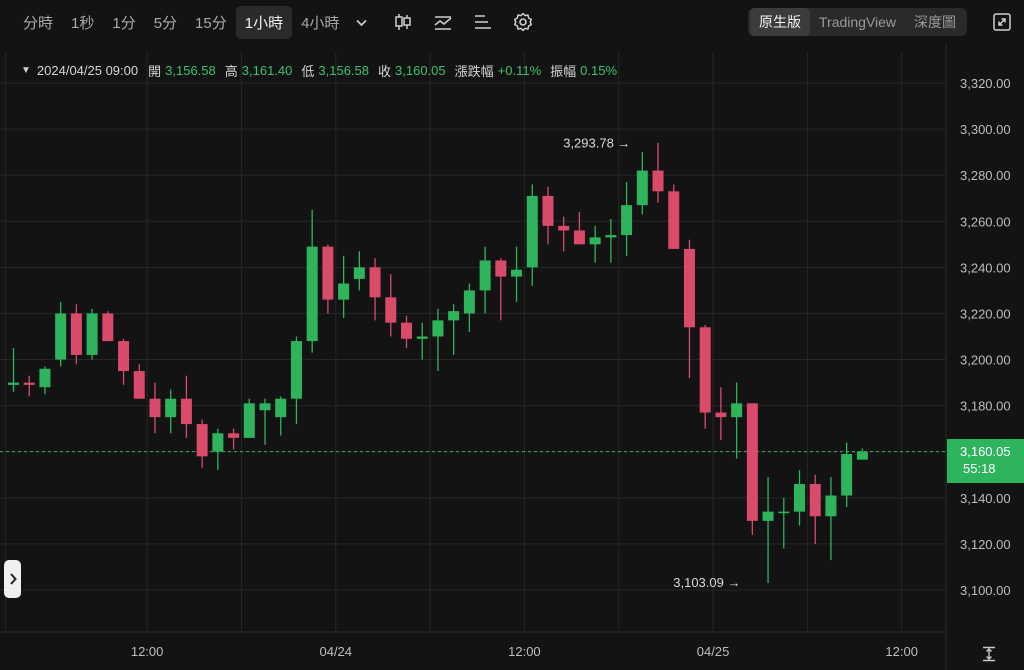 This screenshot has width=1024, height=670. Describe the element at coordinates (443, 22) in the screenshot. I see `indicator-icon` at that location.